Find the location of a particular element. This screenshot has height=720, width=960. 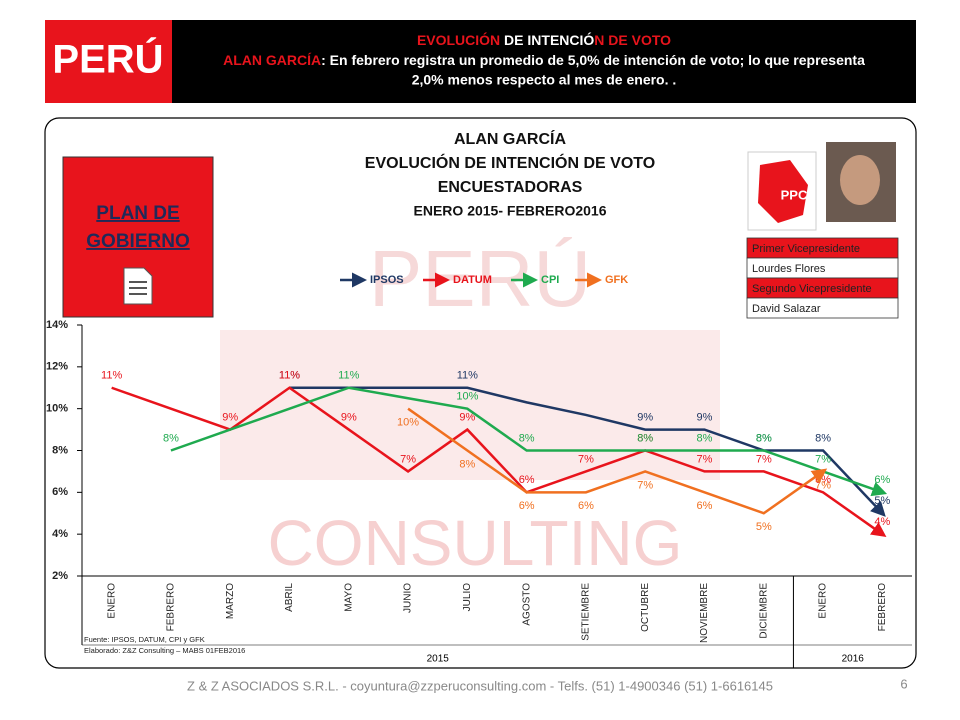

watermark: CONSULTING is located at coordinates (475, 543).